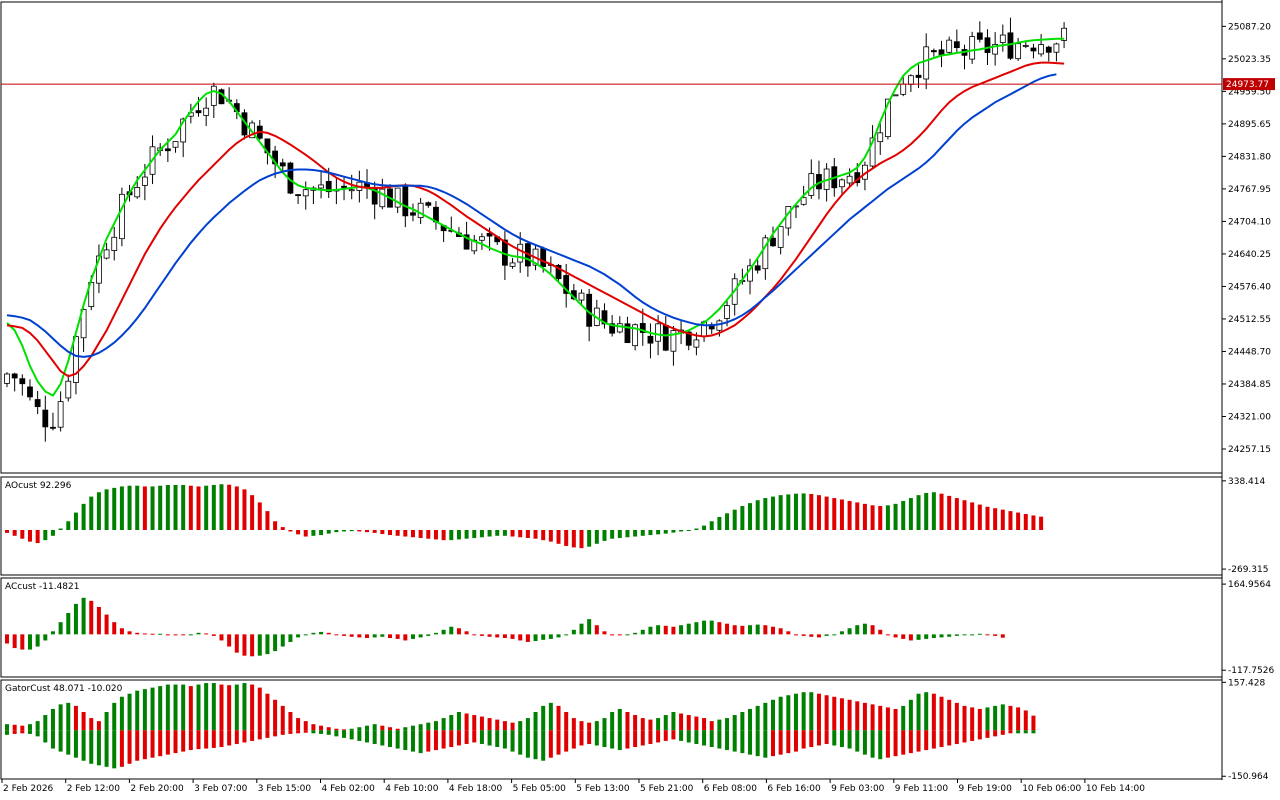 The height and width of the screenshot is (800, 1280). Describe the element at coordinates (1247, 85) in the screenshot. I see `current-price-label: 24973.77` at that location.